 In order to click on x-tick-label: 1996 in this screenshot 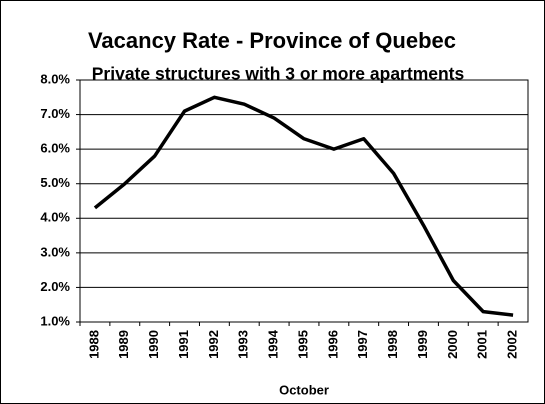, I will do `click(332, 344)`.